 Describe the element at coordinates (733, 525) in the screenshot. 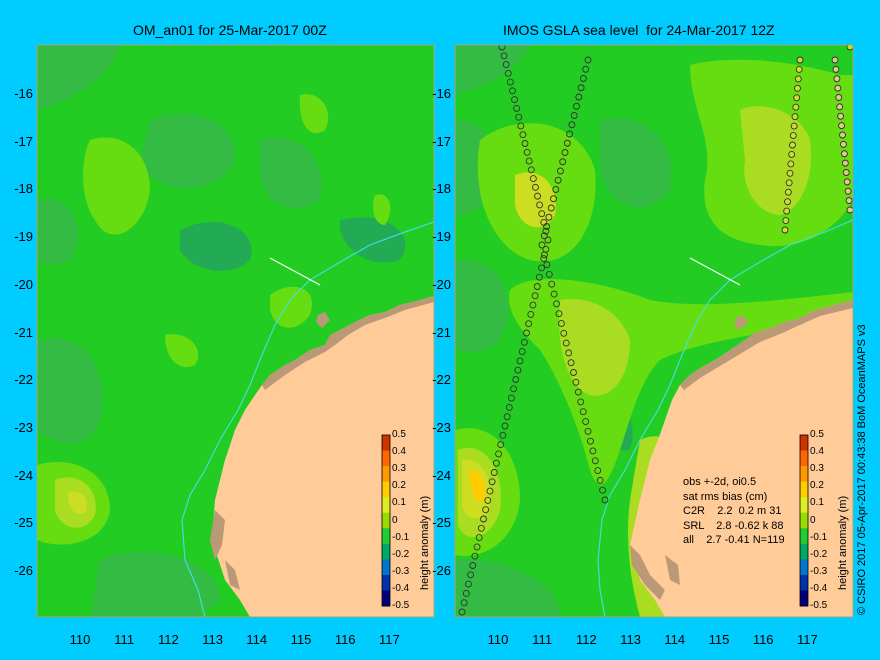

I see `stats-row-srl: SRL 2.8 -0.62 k 88` at that location.